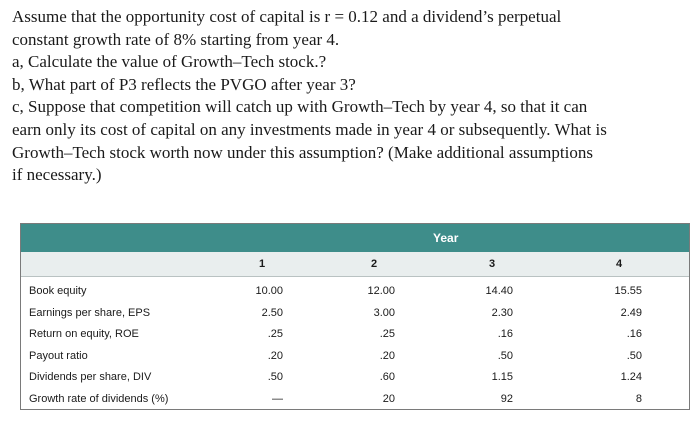  What do you see at coordinates (638, 398) in the screenshot?
I see `table-cell: 8` at bounding box center [638, 398].